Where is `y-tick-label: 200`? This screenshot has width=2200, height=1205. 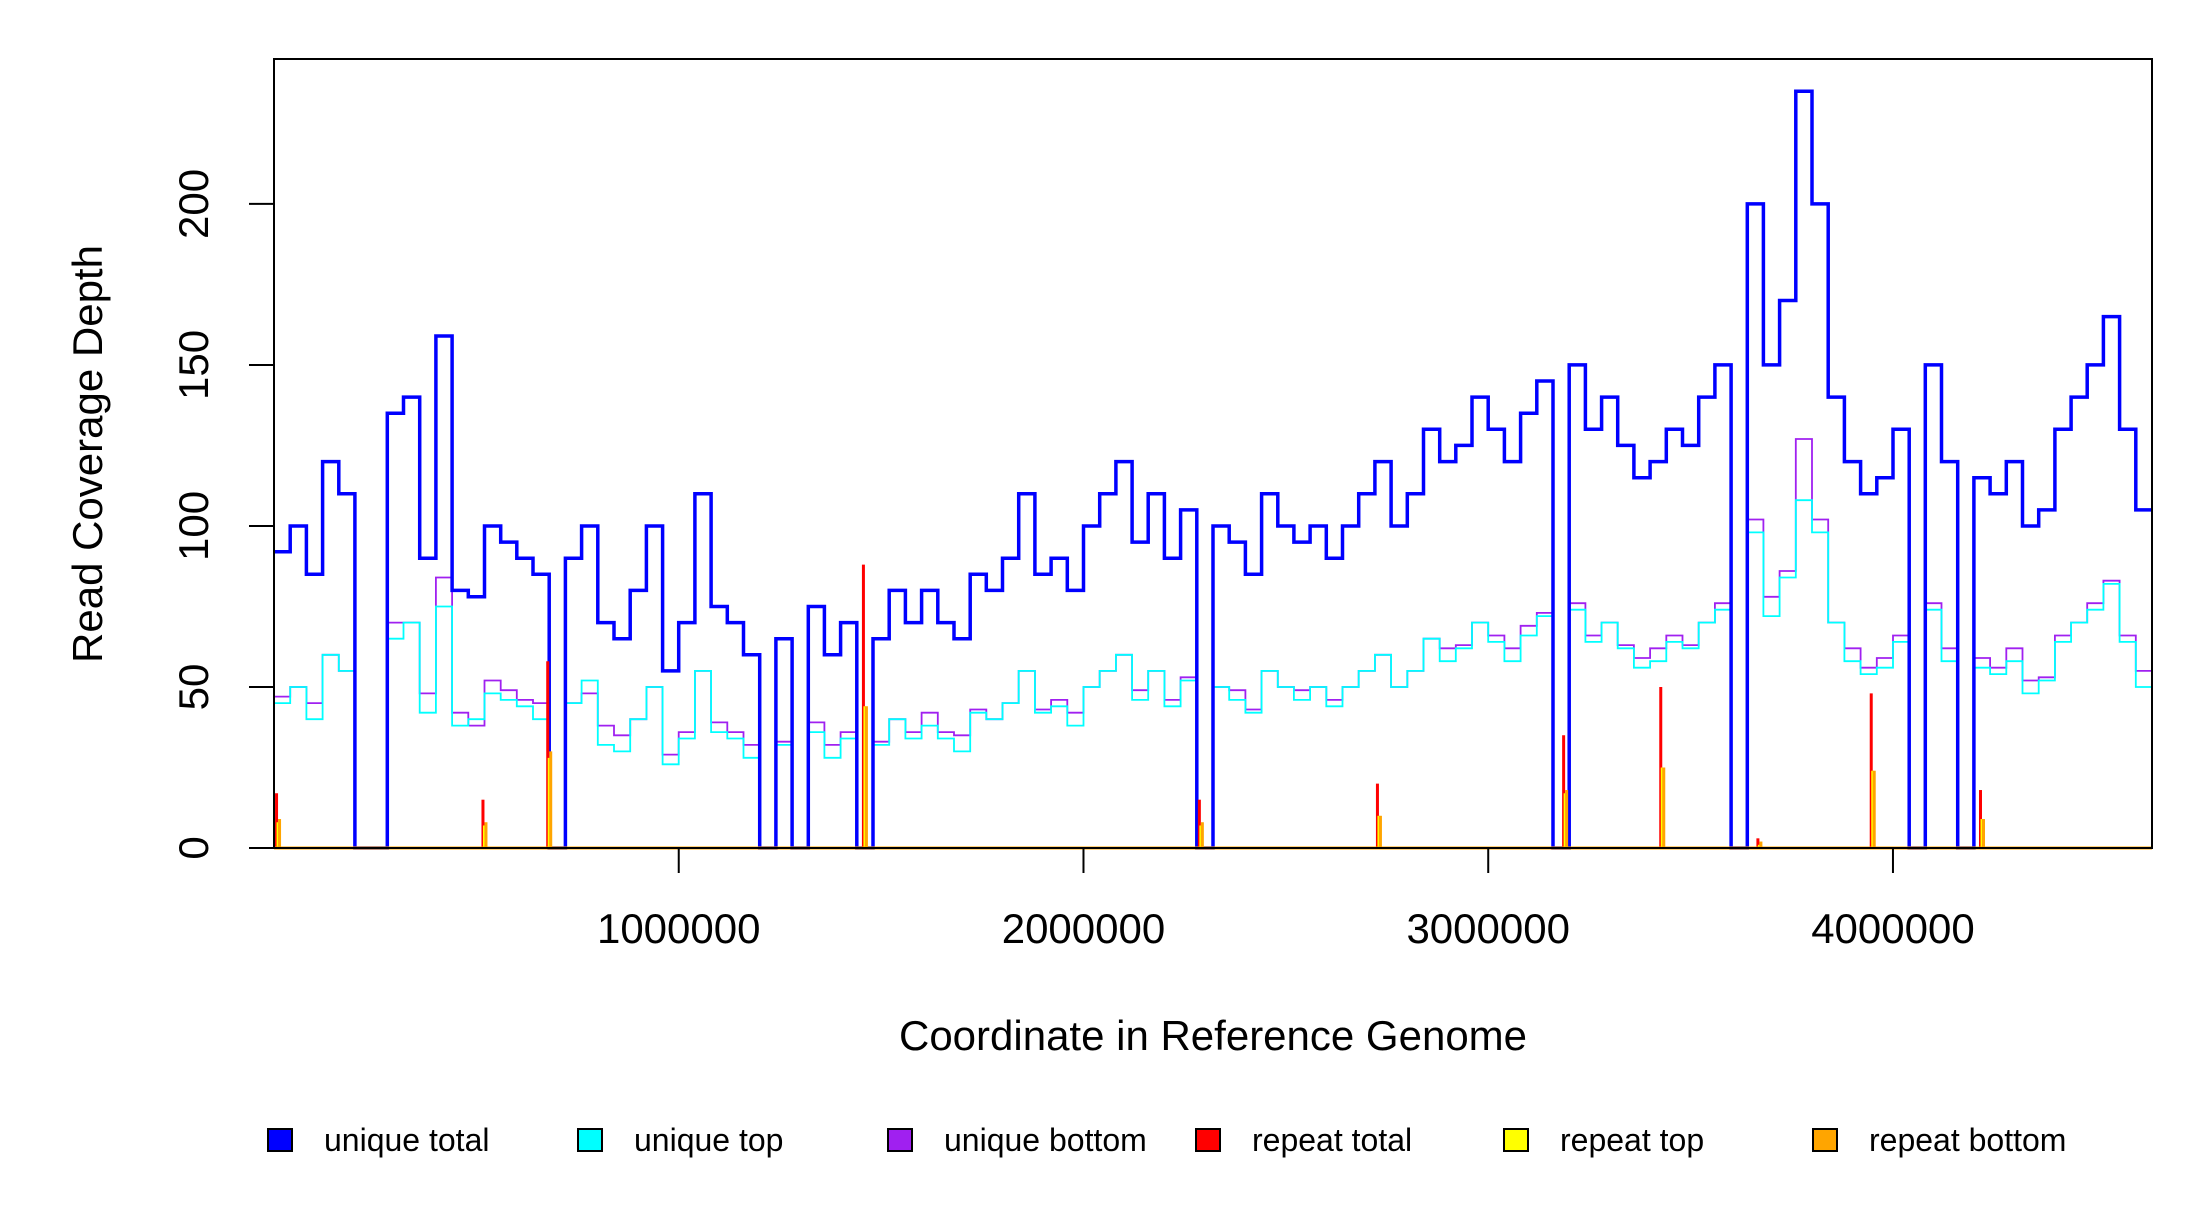
y-tick-label: 200 is located at coordinates (193, 204).